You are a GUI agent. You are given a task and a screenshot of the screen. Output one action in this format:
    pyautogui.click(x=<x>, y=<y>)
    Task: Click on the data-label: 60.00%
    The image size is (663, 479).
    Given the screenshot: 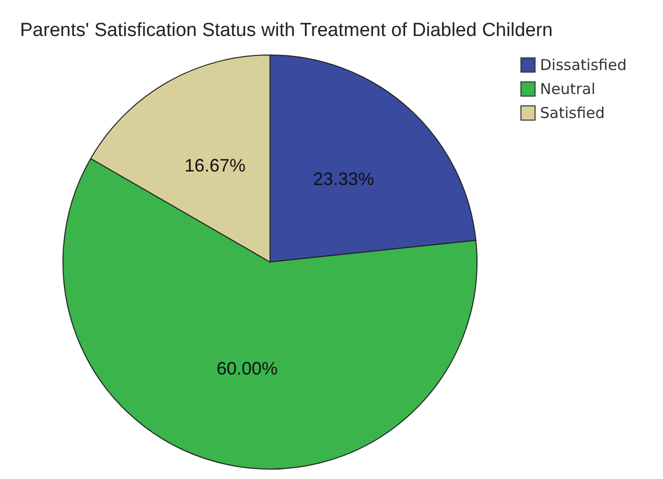 What is the action you would take?
    pyautogui.click(x=247, y=368)
    